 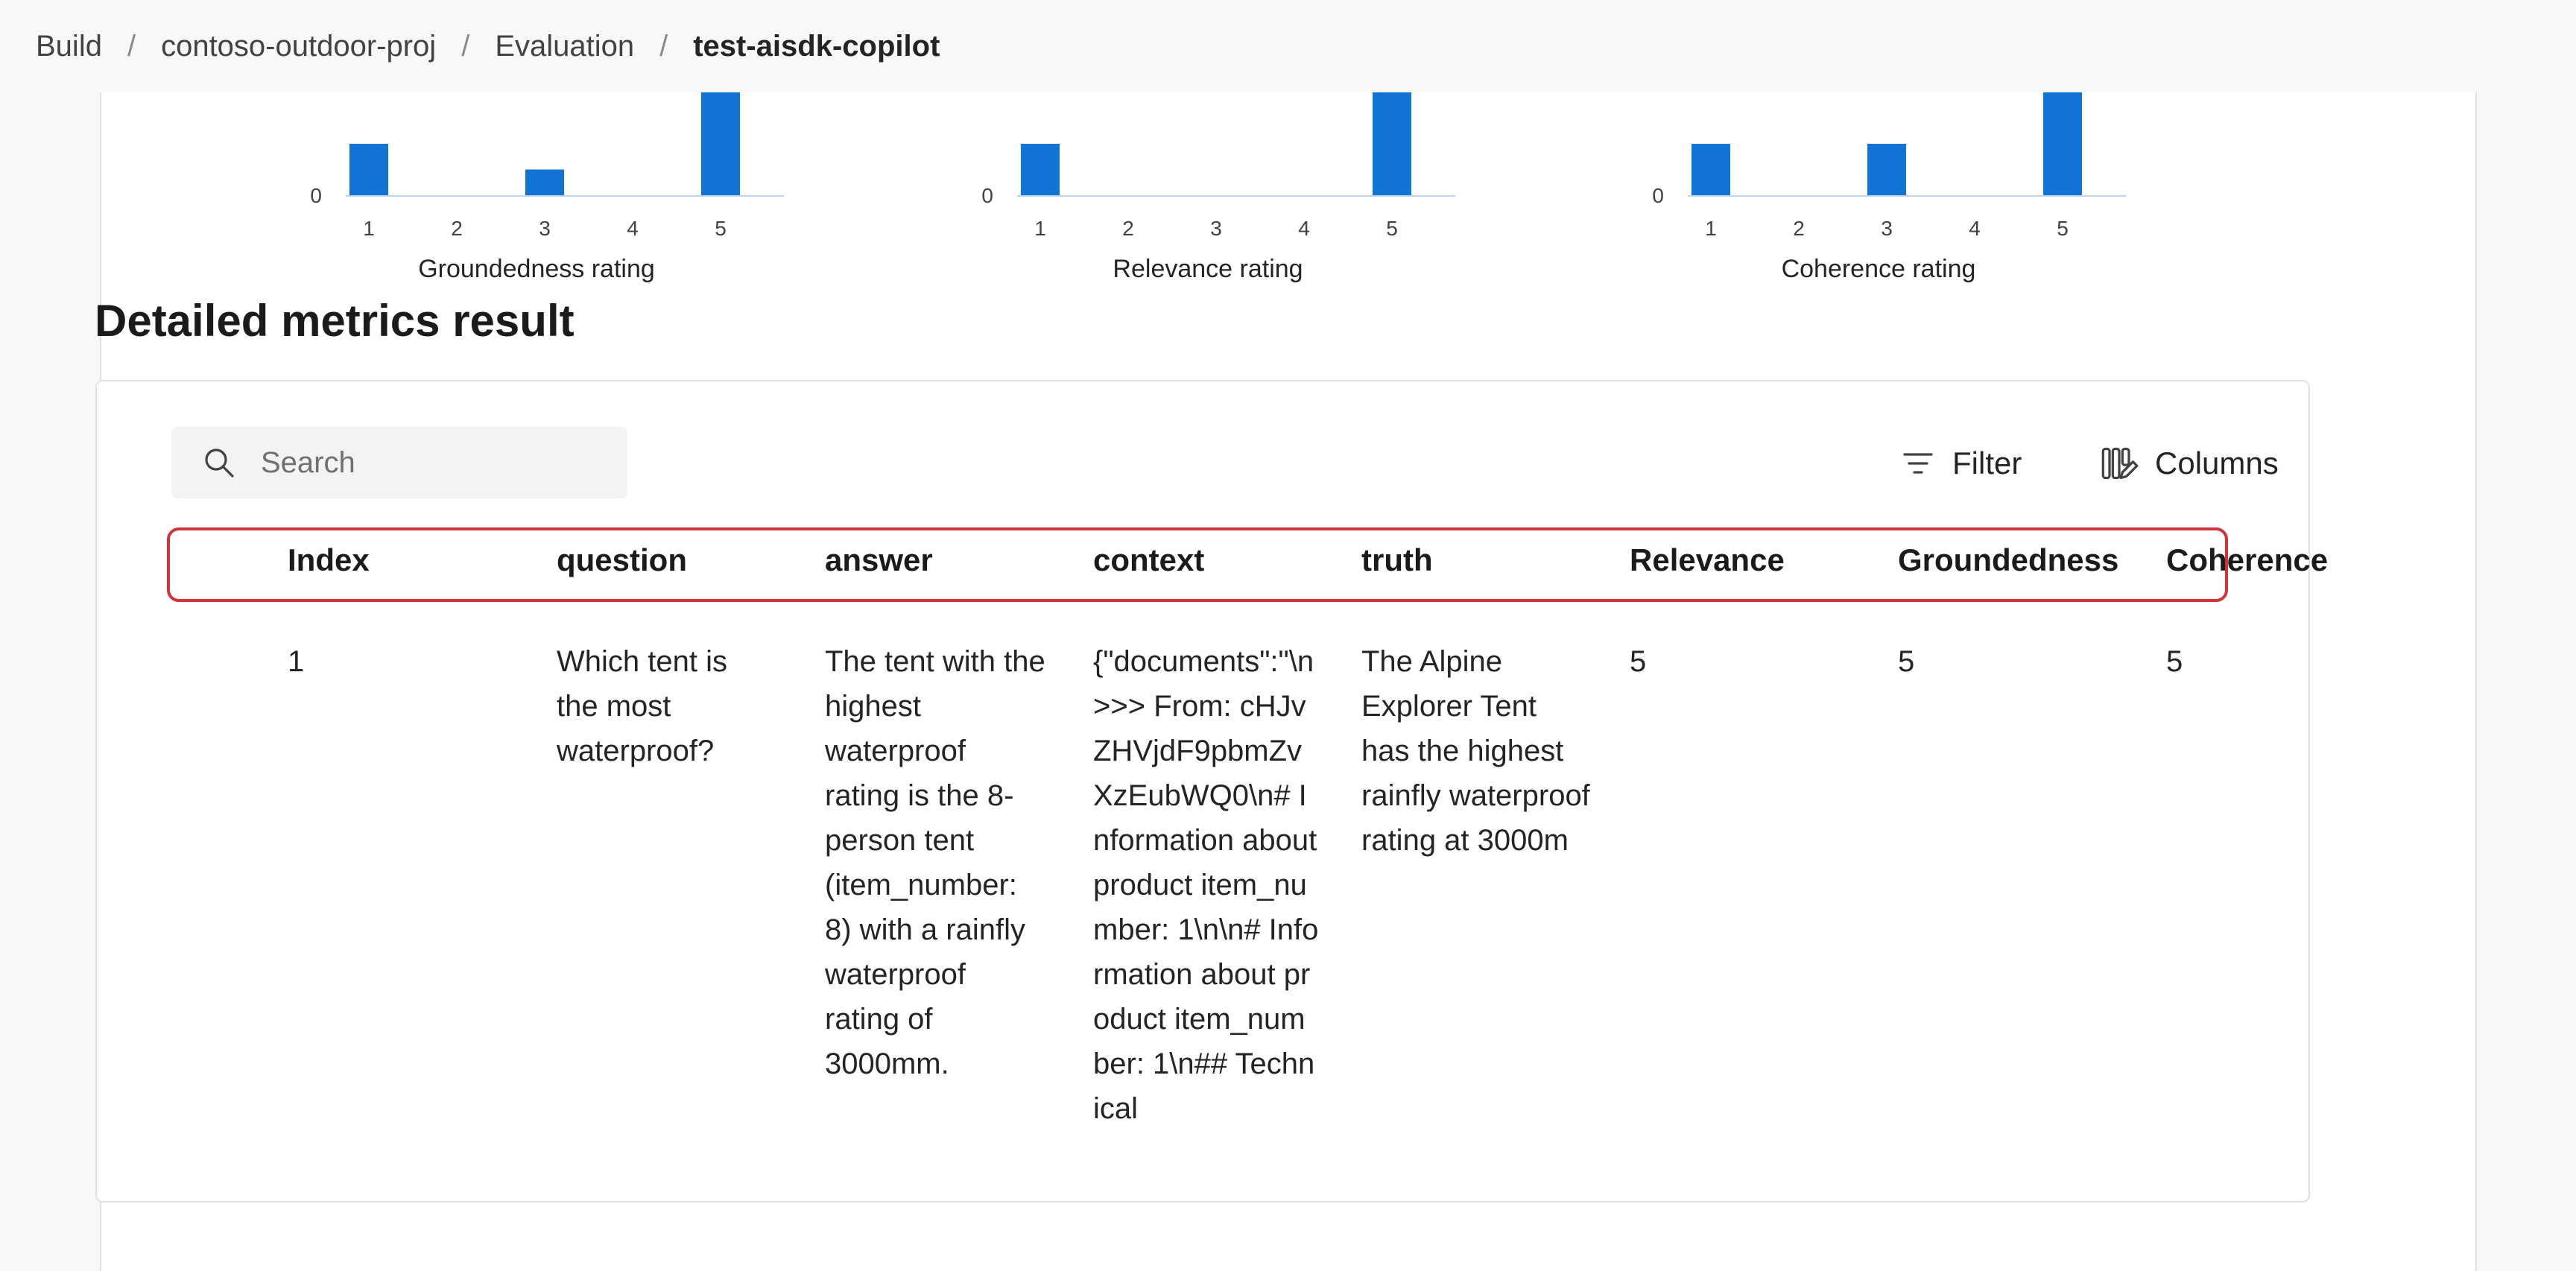 I want to click on breadcrumb-build: Build, so click(x=69, y=46).